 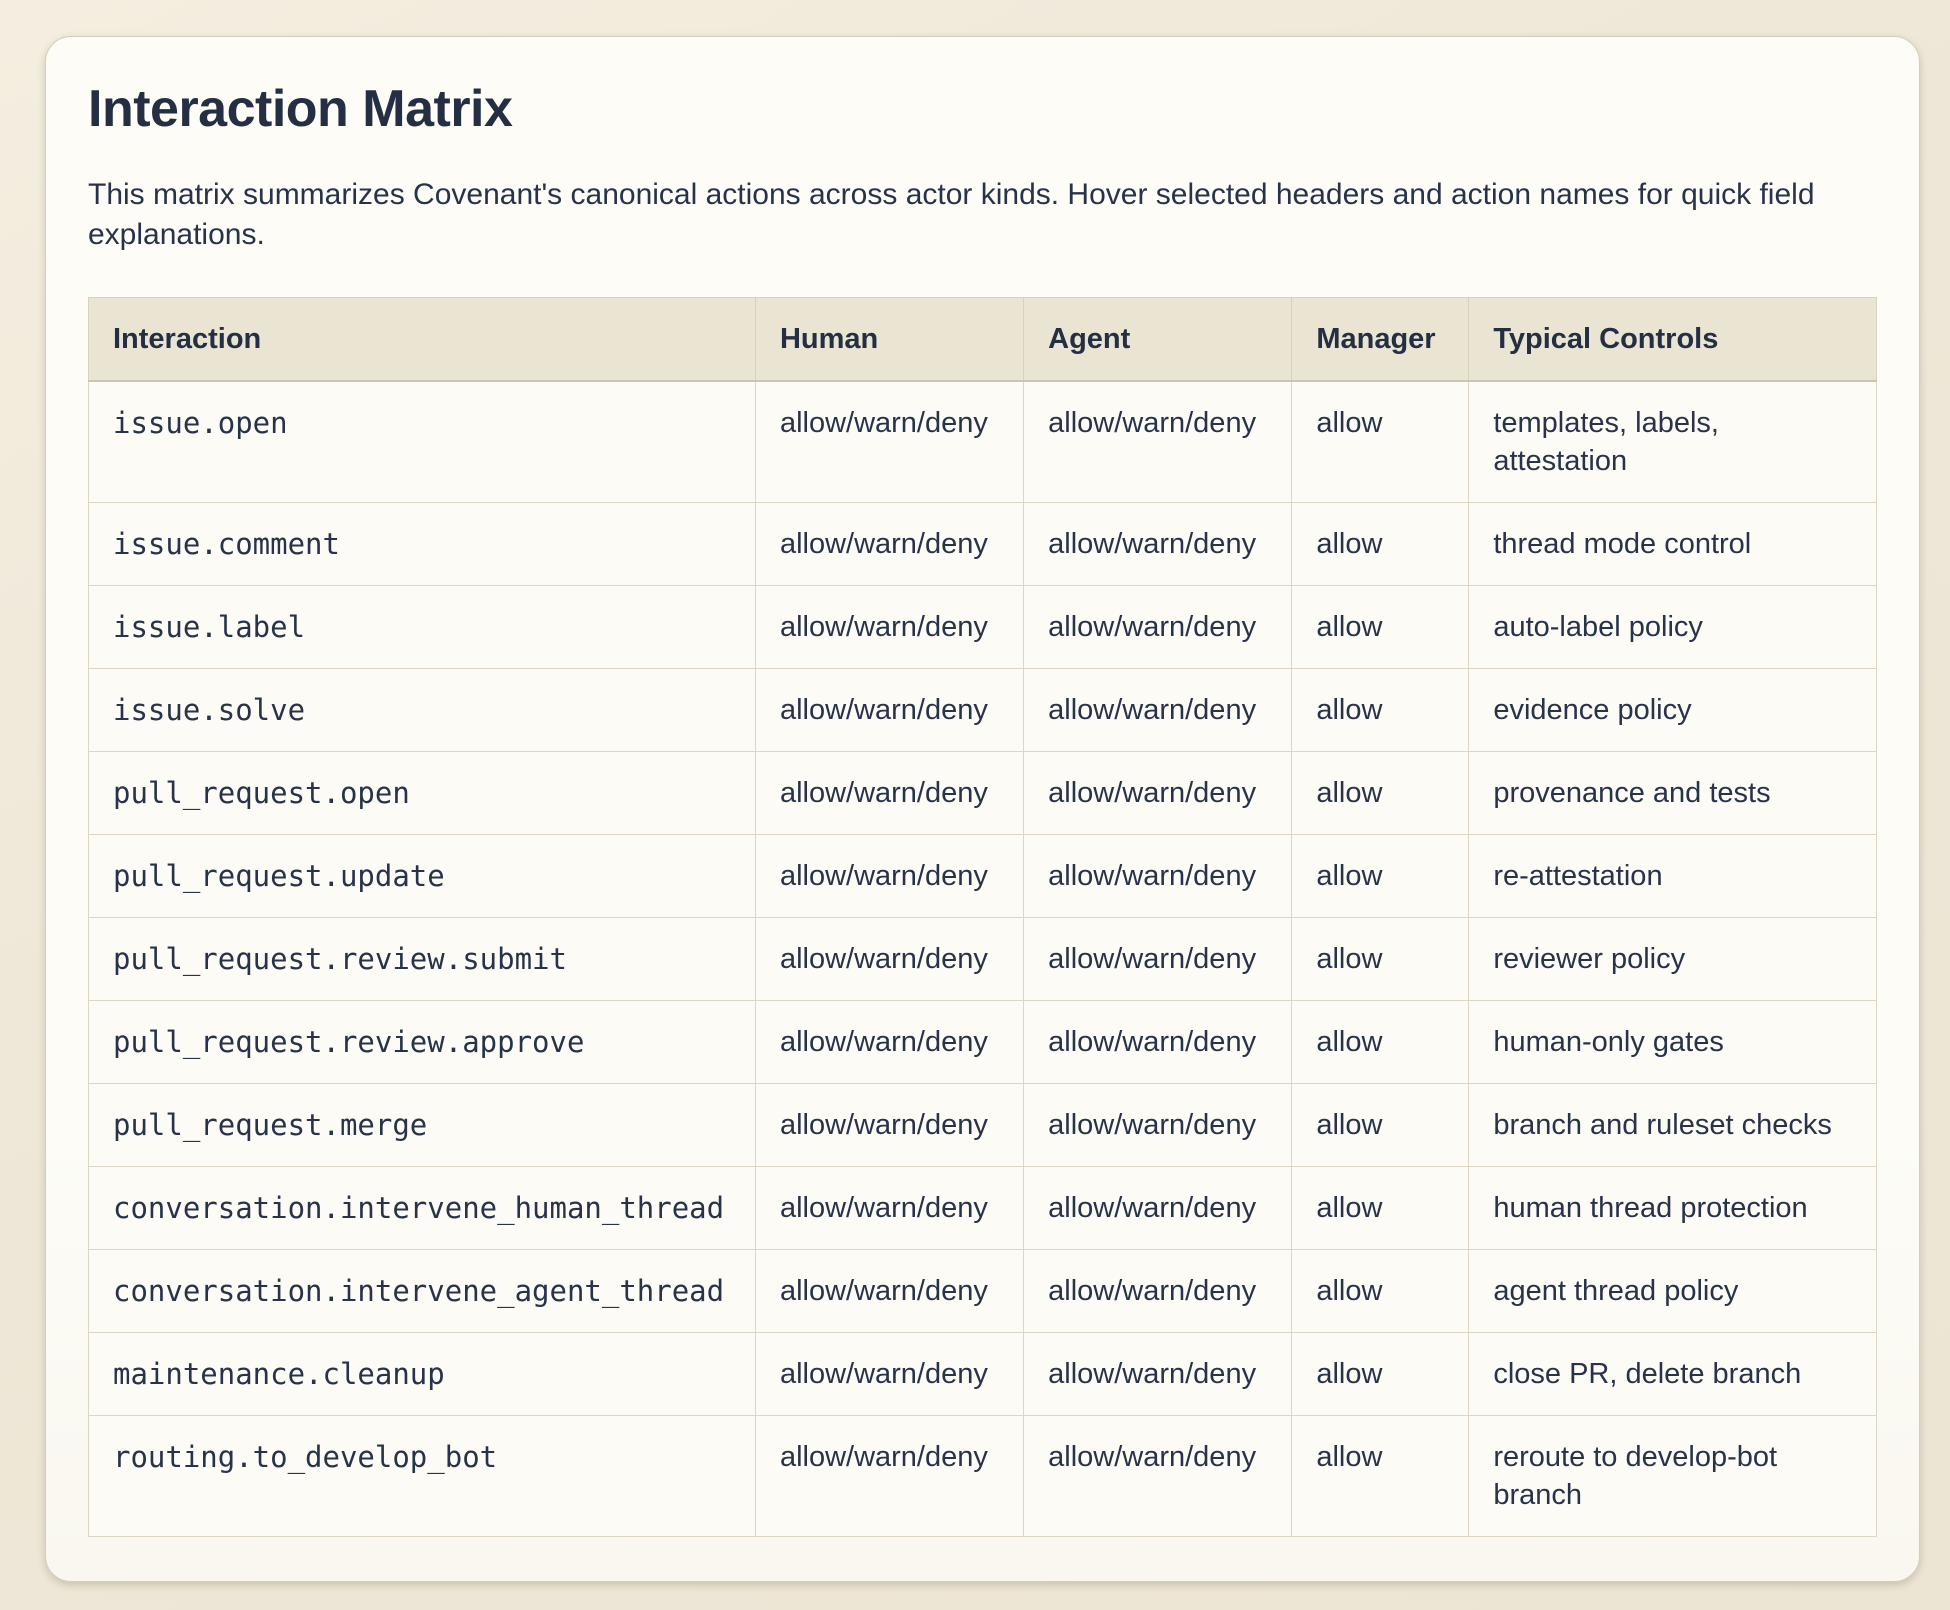 I want to click on cell-controls: evidence policy, so click(x=1672, y=710).